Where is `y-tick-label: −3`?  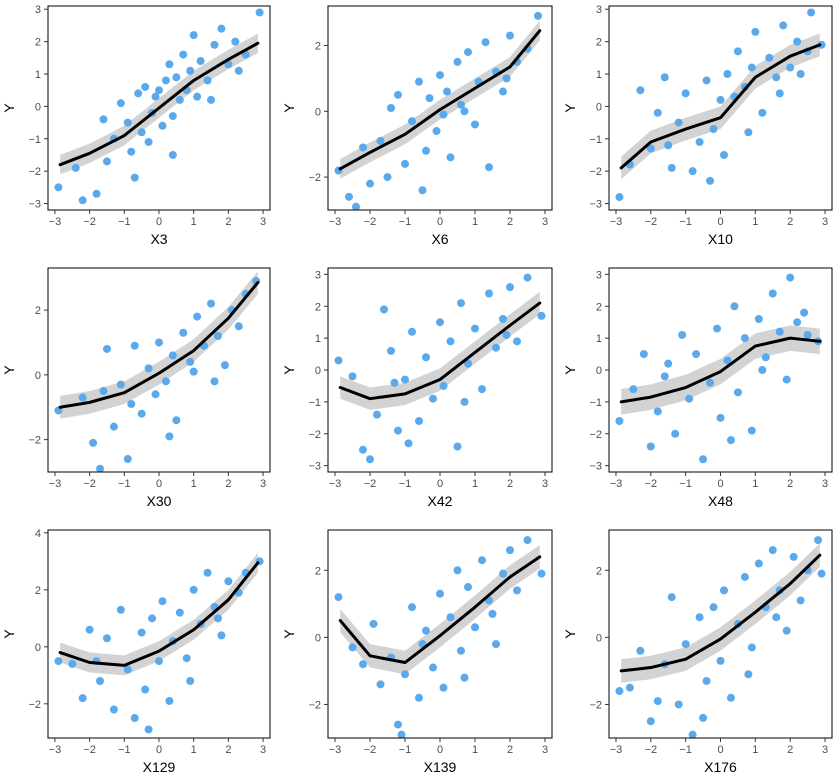
y-tick-label: −3 is located at coordinates (34, 205).